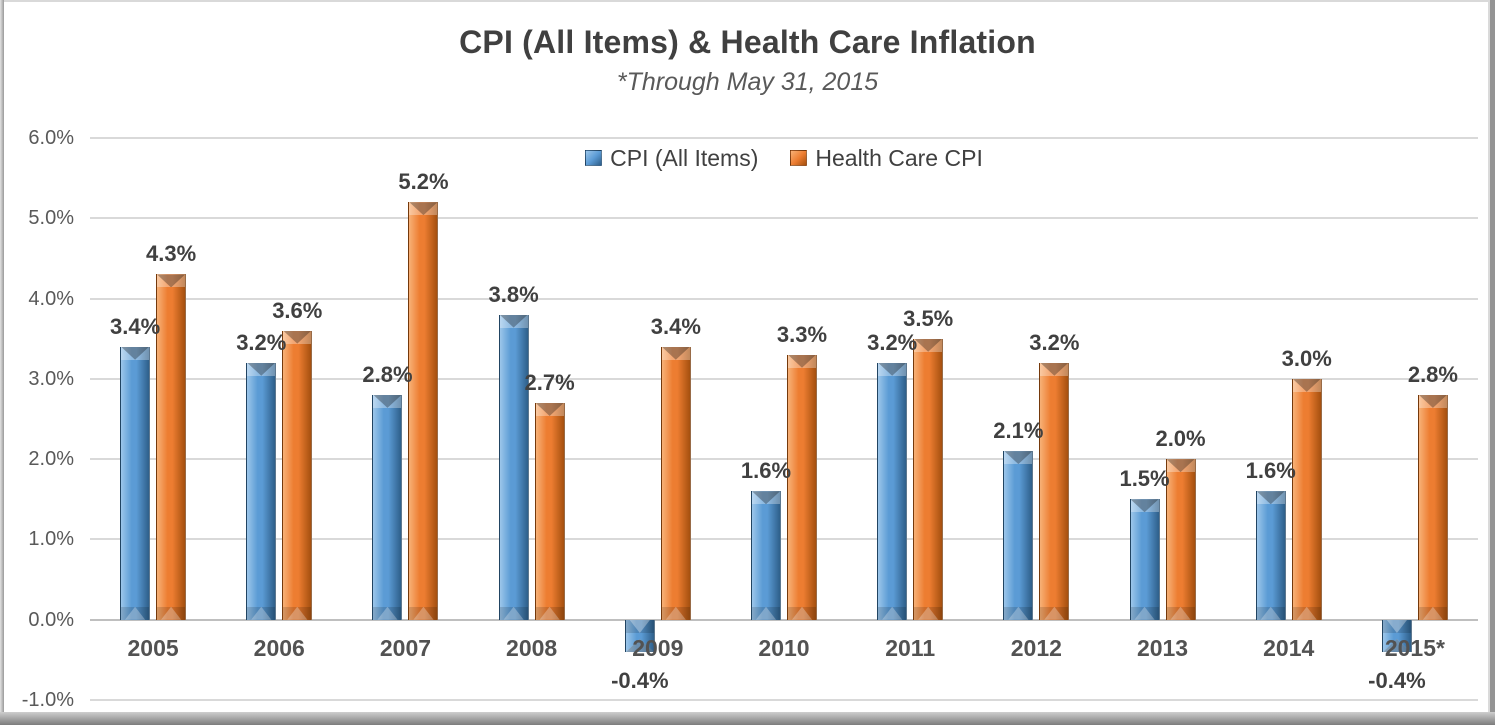 The height and width of the screenshot is (725, 1495). What do you see at coordinates (51, 298) in the screenshot?
I see `y-axis-tick-label: 4.0%` at bounding box center [51, 298].